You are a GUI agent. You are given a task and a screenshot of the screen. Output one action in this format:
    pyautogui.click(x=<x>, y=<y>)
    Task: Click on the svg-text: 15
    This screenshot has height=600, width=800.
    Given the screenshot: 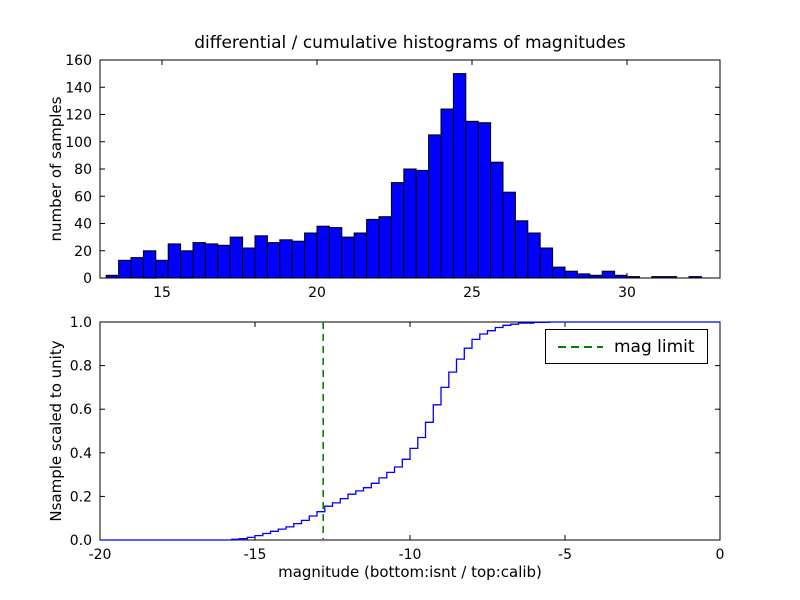 What is the action you would take?
    pyautogui.click(x=162, y=293)
    